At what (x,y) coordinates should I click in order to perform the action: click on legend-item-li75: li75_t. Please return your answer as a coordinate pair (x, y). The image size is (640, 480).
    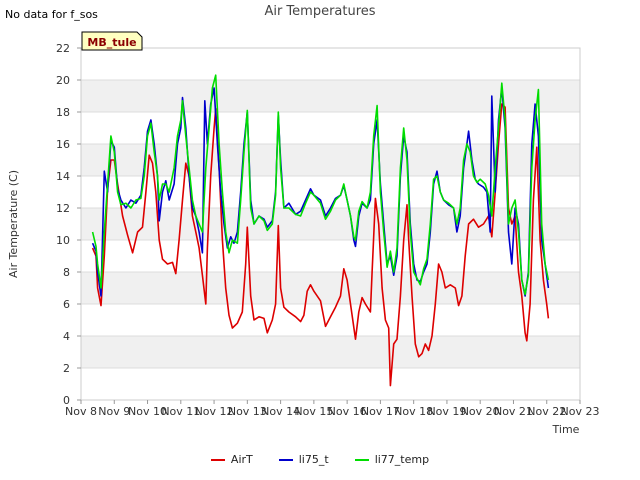
    Looking at the image, I should click on (303, 459).